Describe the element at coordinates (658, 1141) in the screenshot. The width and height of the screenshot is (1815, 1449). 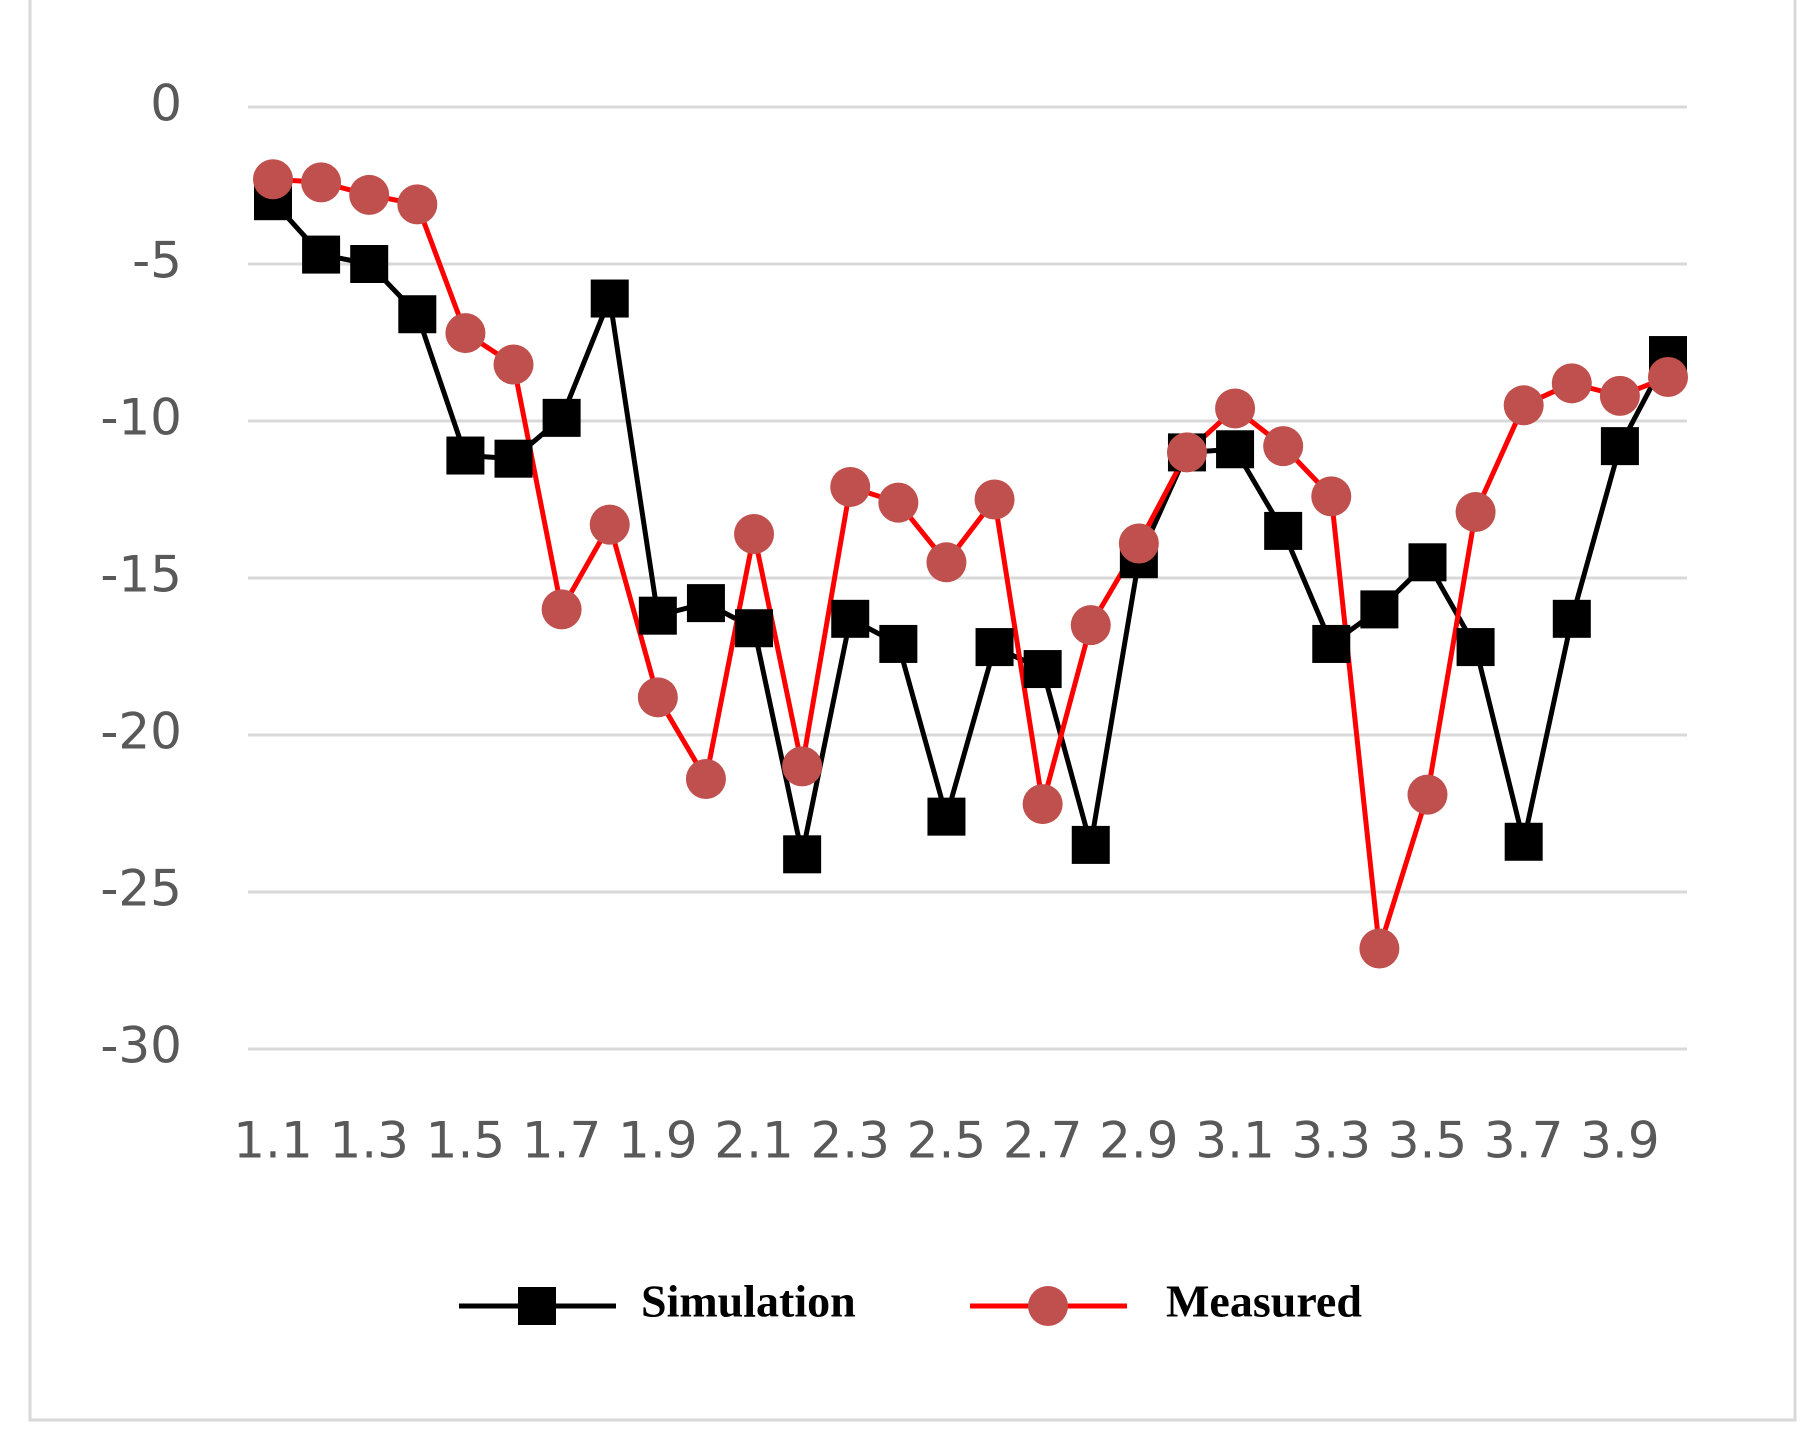
I see `x-tick-label: 1.9` at that location.